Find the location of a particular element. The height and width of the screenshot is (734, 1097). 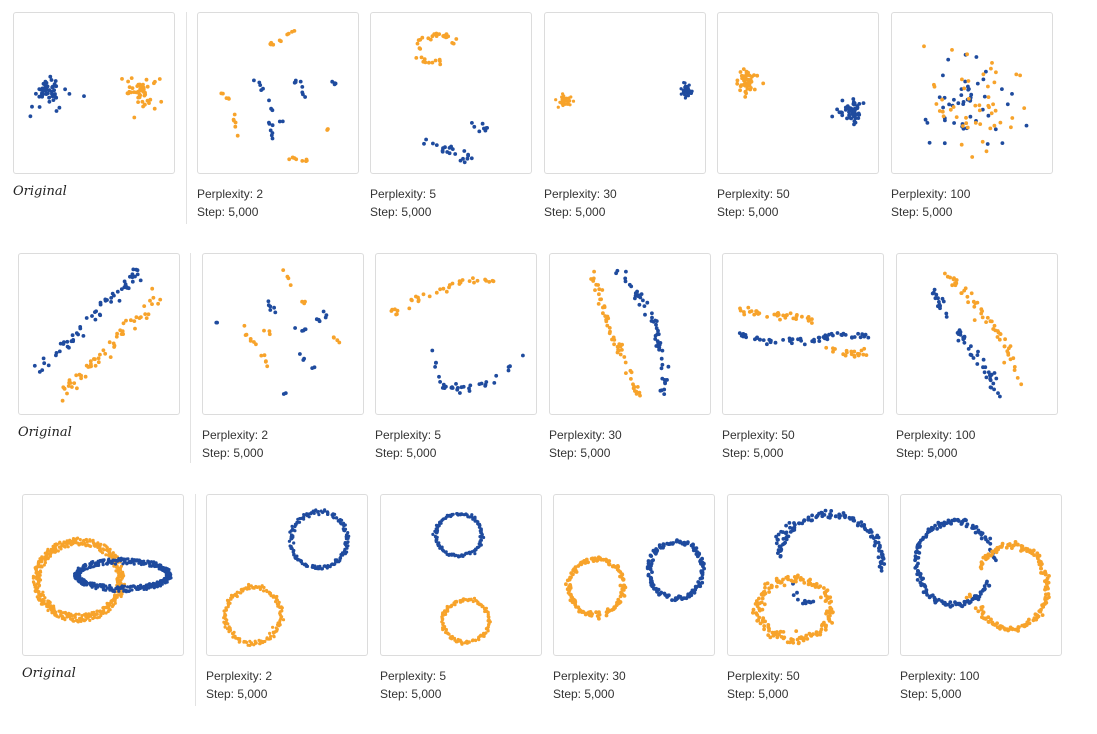

tsne-plot-p30 is located at coordinates (630, 334).